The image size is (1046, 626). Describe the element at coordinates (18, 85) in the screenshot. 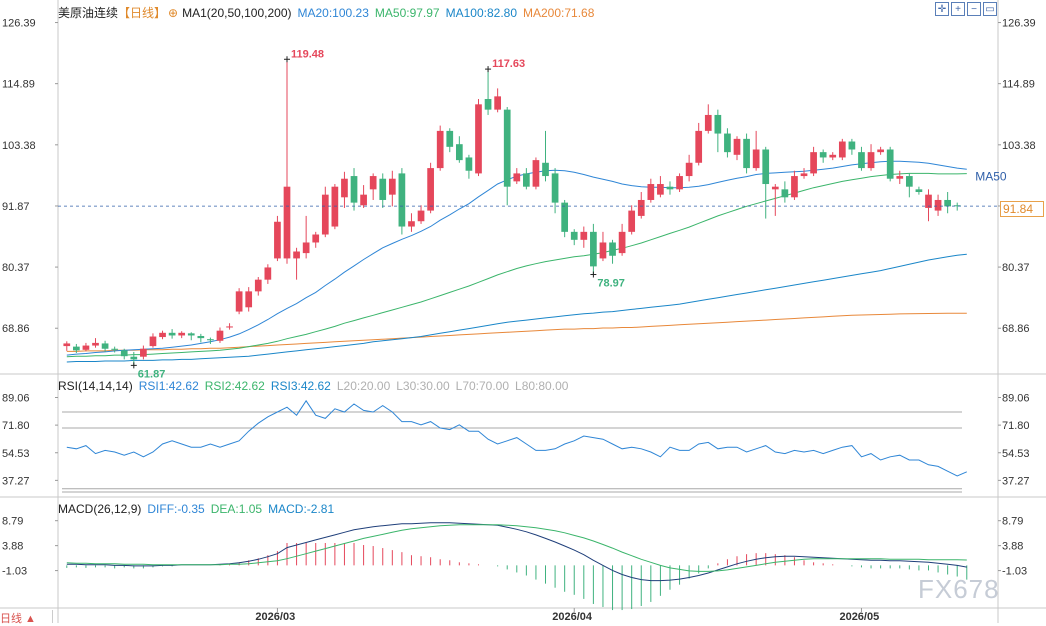

I see `y-tick-label-left: 114.89` at that location.